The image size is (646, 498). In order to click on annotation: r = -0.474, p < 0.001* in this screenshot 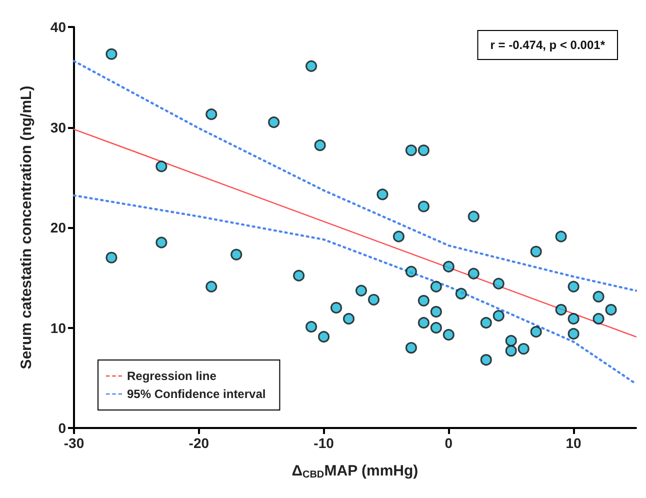, I will do `click(548, 45)`.